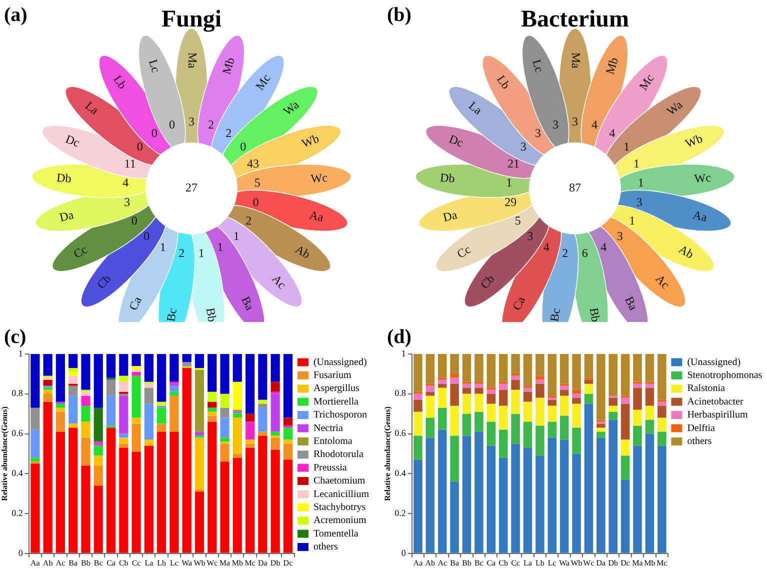 The height and width of the screenshot is (569, 767). Describe the element at coordinates (399, 337) in the screenshot. I see `text: (d)` at that location.